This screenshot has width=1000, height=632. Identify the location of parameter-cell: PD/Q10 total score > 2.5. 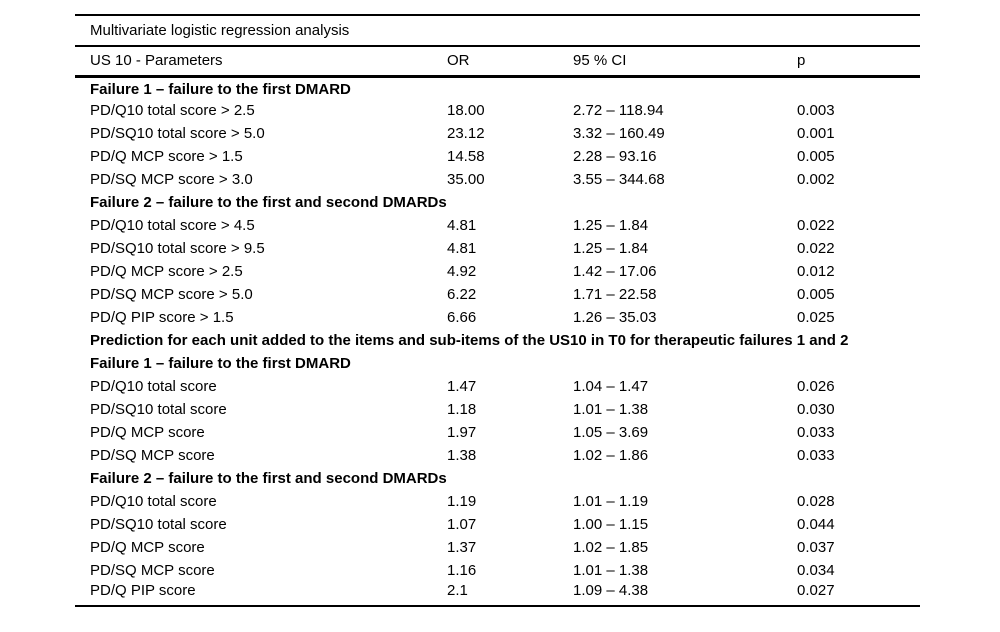
(172, 110).